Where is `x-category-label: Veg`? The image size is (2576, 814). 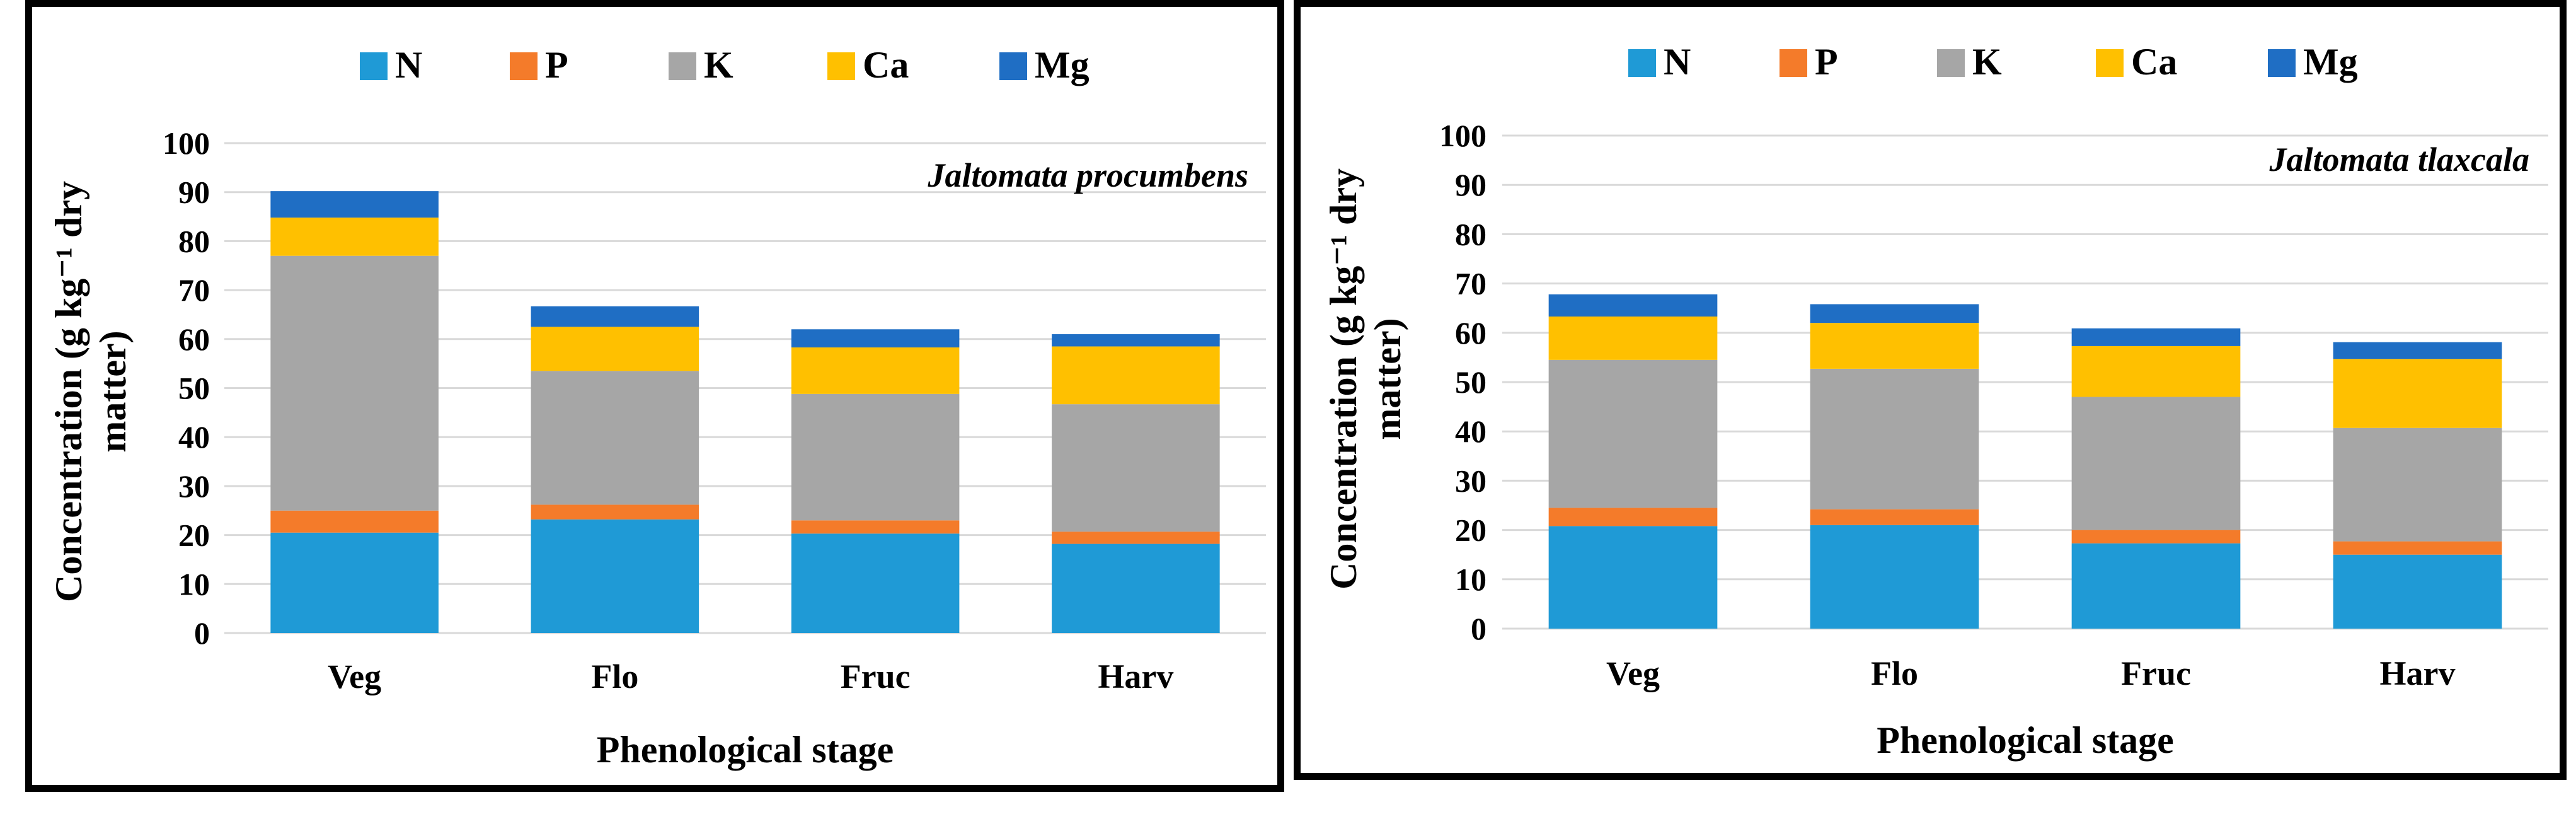 x-category-label: Veg is located at coordinates (1633, 673).